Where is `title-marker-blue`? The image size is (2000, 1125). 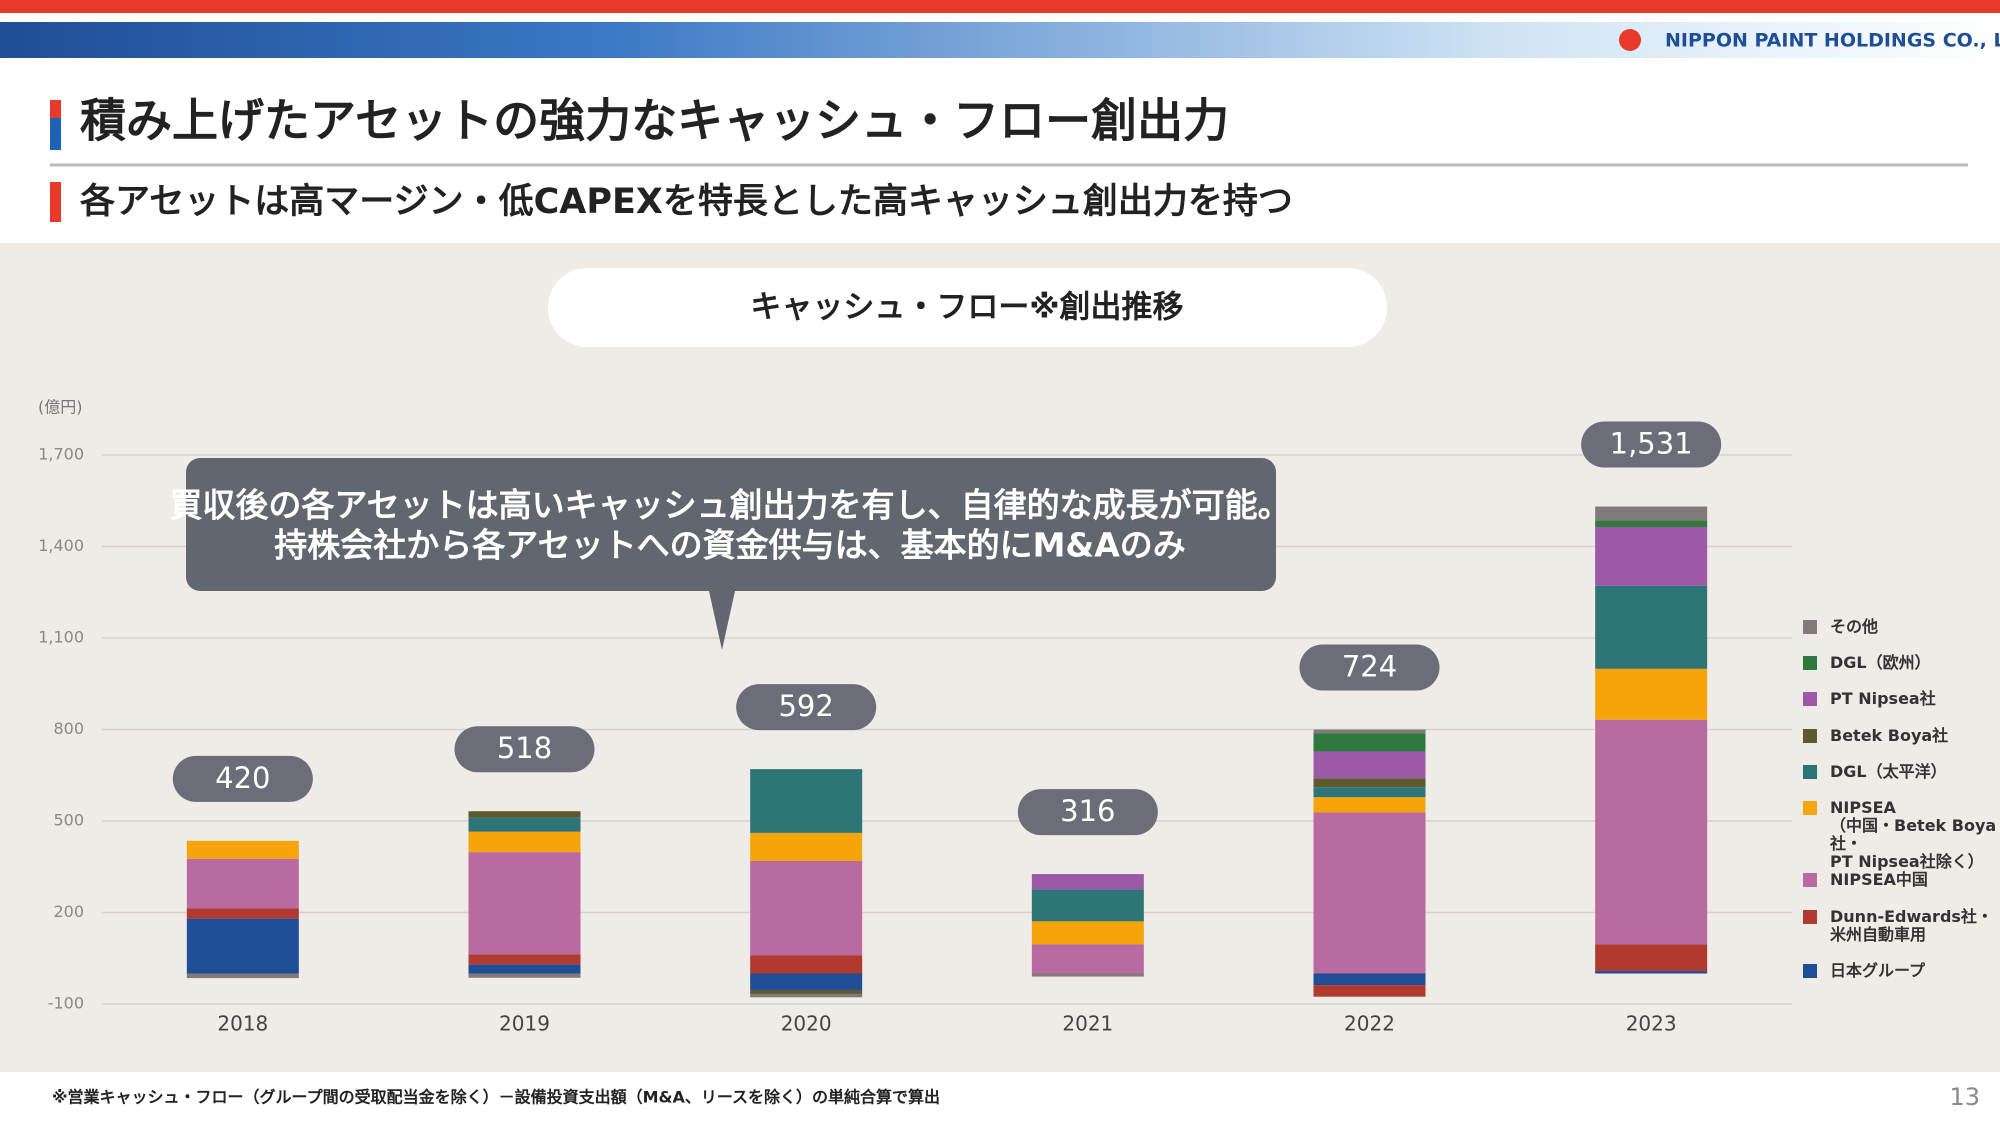
title-marker-blue is located at coordinates (55, 134).